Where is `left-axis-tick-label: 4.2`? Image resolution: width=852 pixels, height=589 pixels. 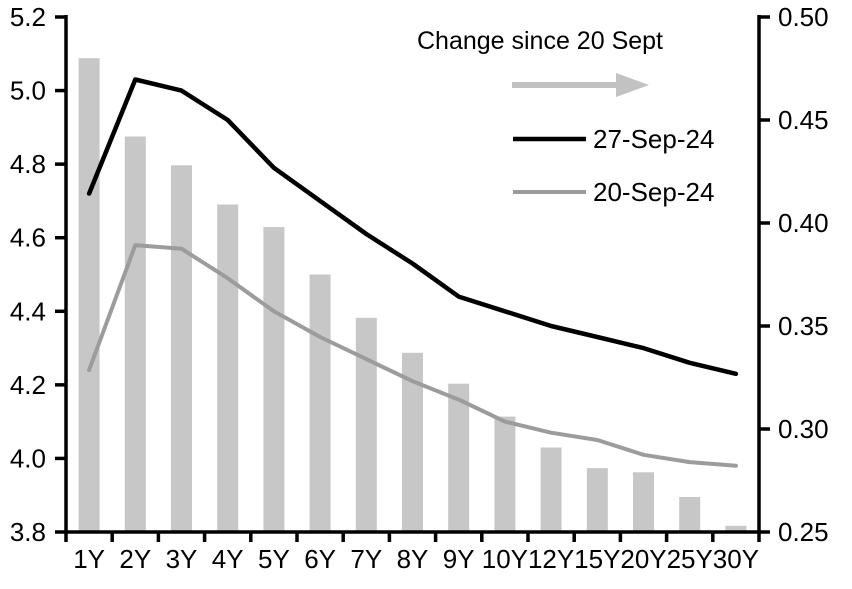
left-axis-tick-label: 4.2 is located at coordinates (28, 385).